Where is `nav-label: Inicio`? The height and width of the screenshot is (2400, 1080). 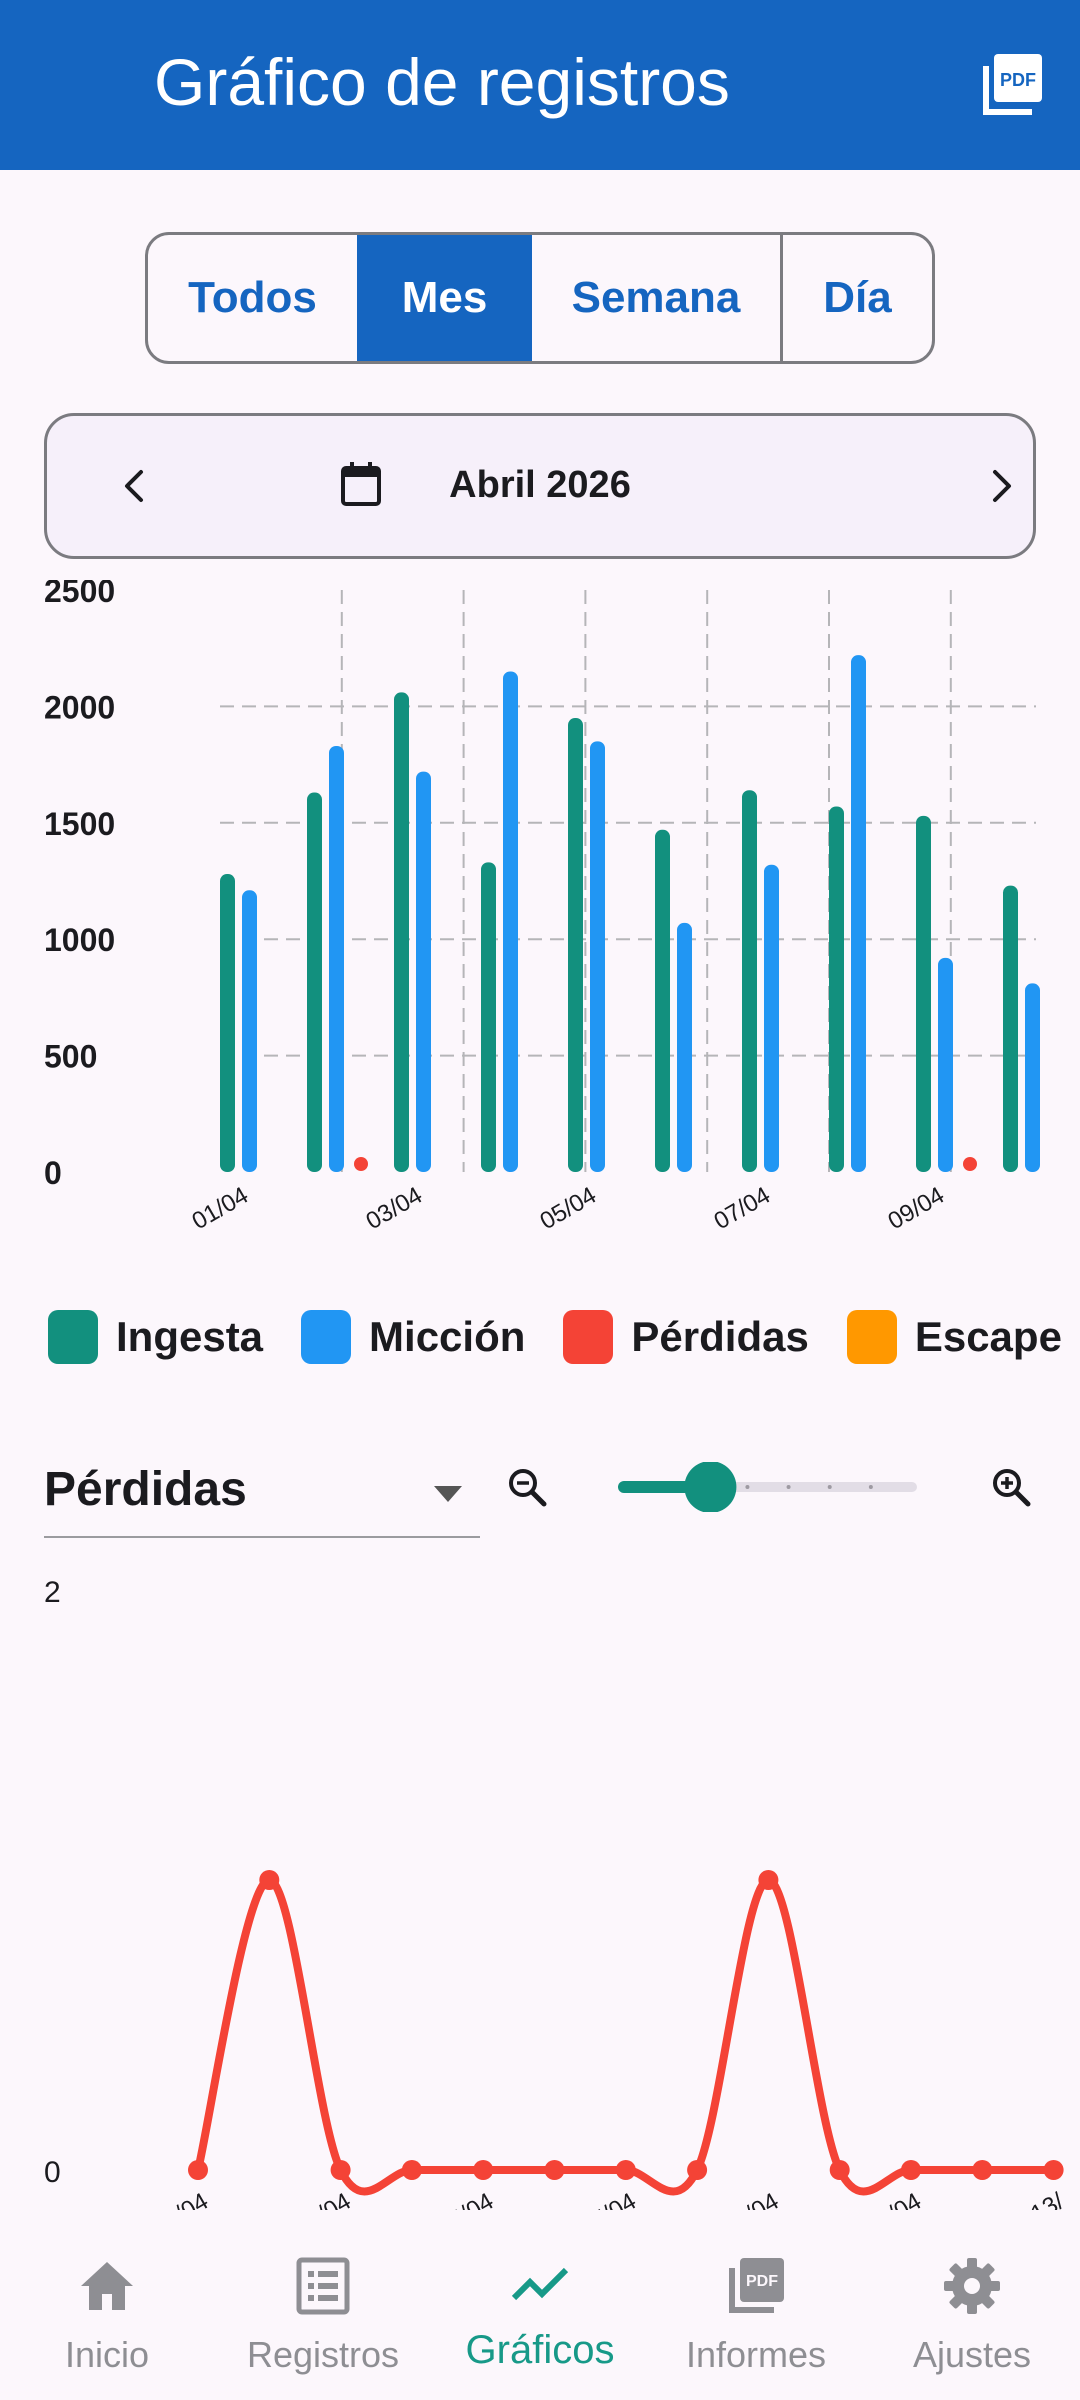 nav-label: Inicio is located at coordinates (107, 2354).